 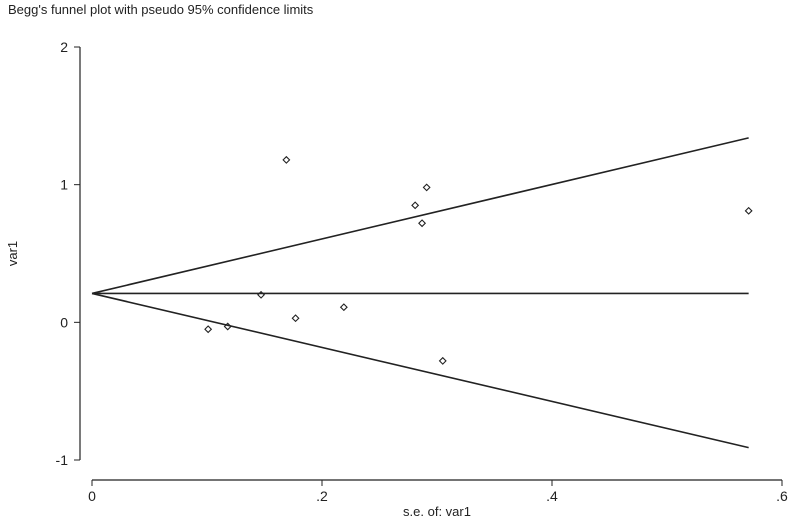 What do you see at coordinates (92, 496) in the screenshot?
I see `x-tick-label: 0` at bounding box center [92, 496].